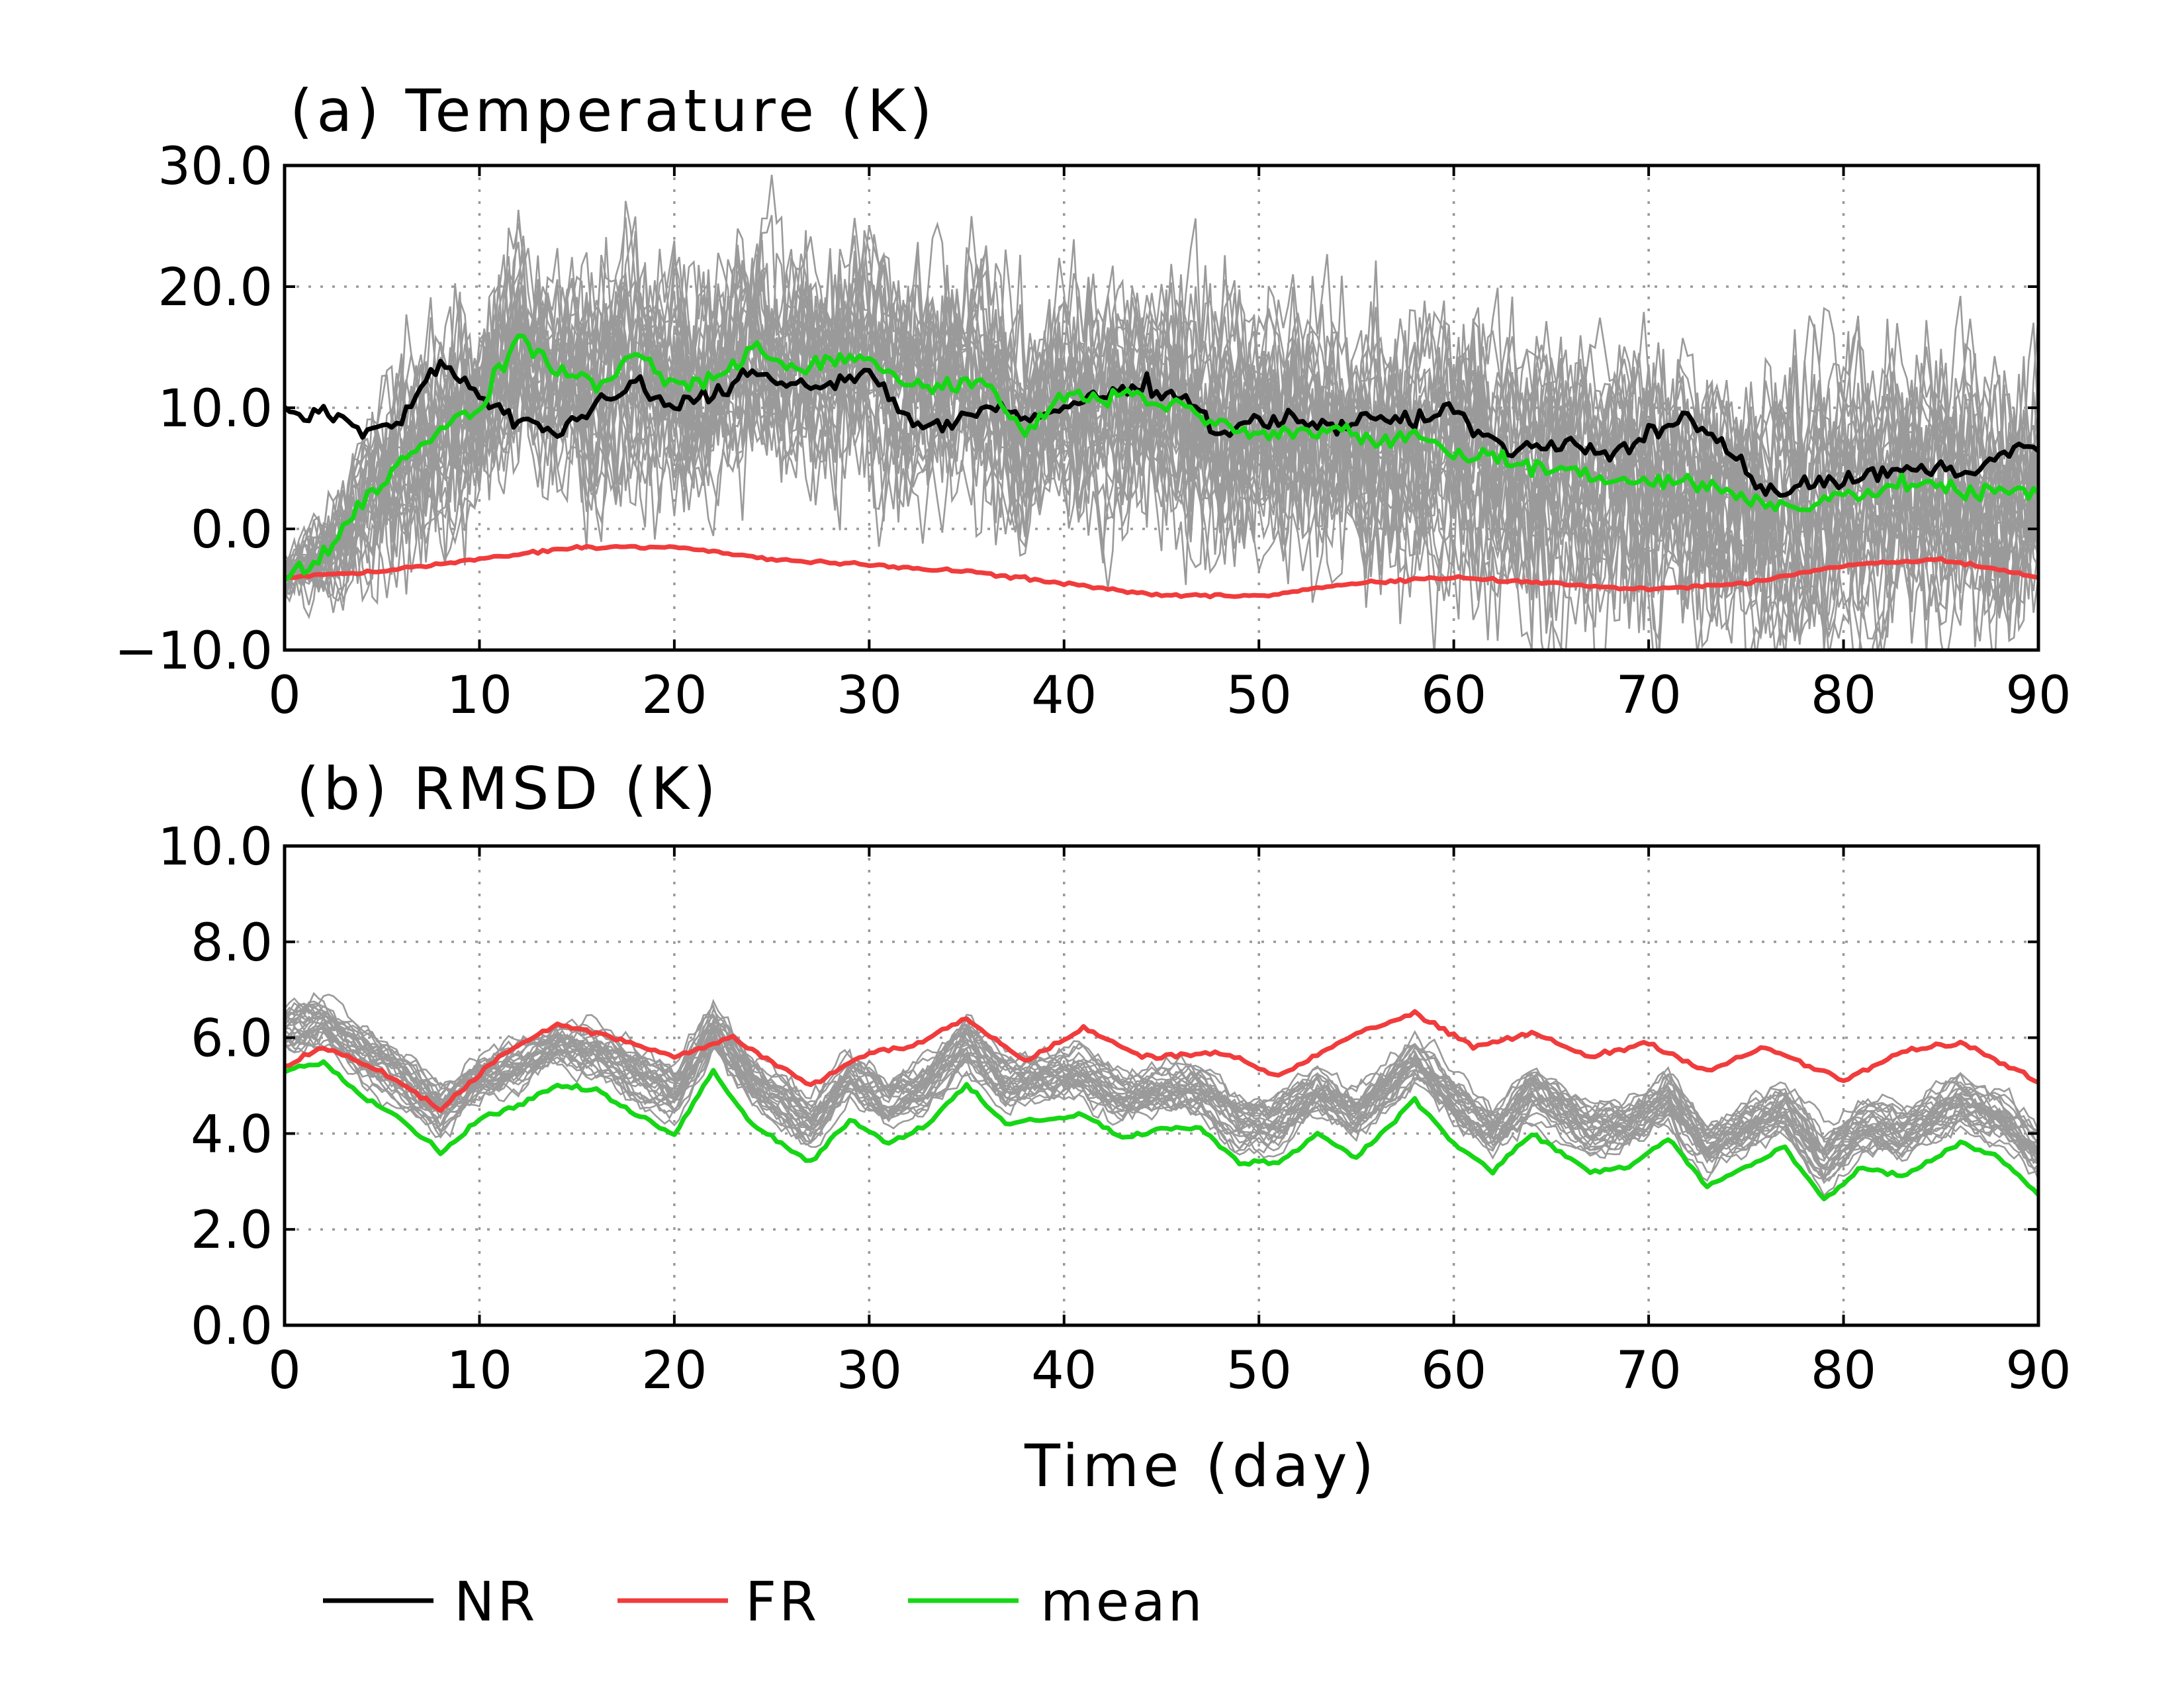 The width and height of the screenshot is (2184, 1688). I want to click on x-axis-label: Time (day), so click(1201, 1466).